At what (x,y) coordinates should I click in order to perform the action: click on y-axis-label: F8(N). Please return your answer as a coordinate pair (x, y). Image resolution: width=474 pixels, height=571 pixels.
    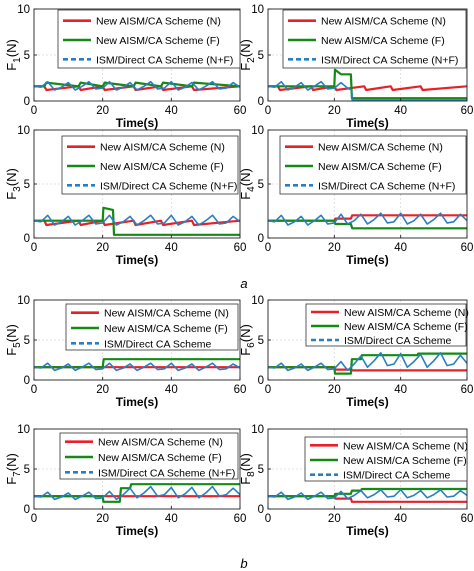
    Looking at the image, I should click on (247, 469).